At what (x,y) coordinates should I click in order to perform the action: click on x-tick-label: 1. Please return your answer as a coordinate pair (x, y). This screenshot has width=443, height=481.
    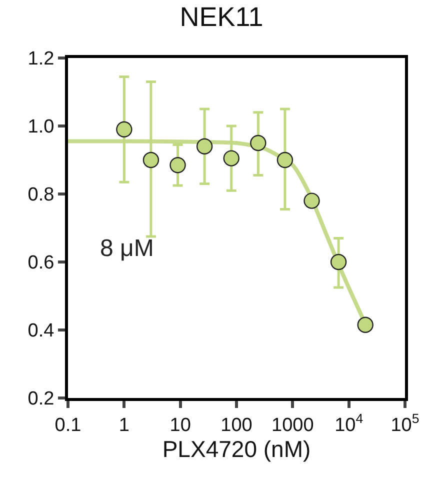
    Looking at the image, I should click on (124, 425).